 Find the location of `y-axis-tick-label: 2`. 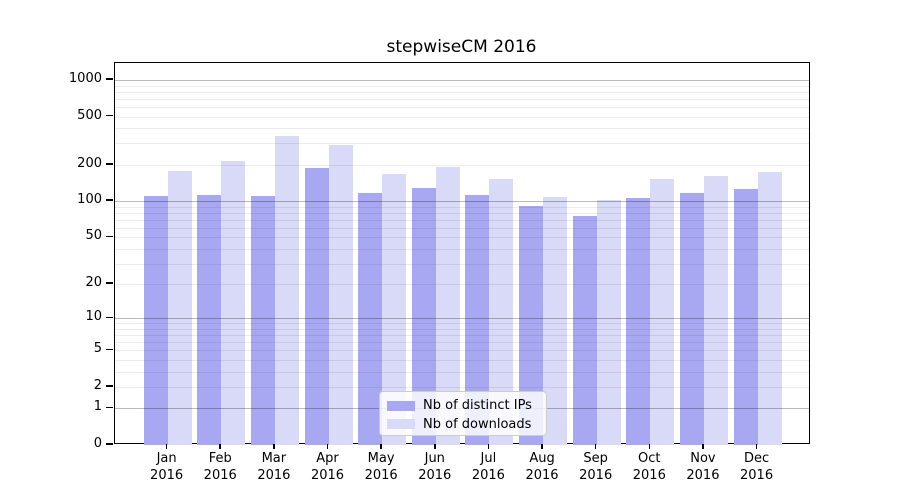

y-axis-tick-label: 2 is located at coordinates (97, 385).